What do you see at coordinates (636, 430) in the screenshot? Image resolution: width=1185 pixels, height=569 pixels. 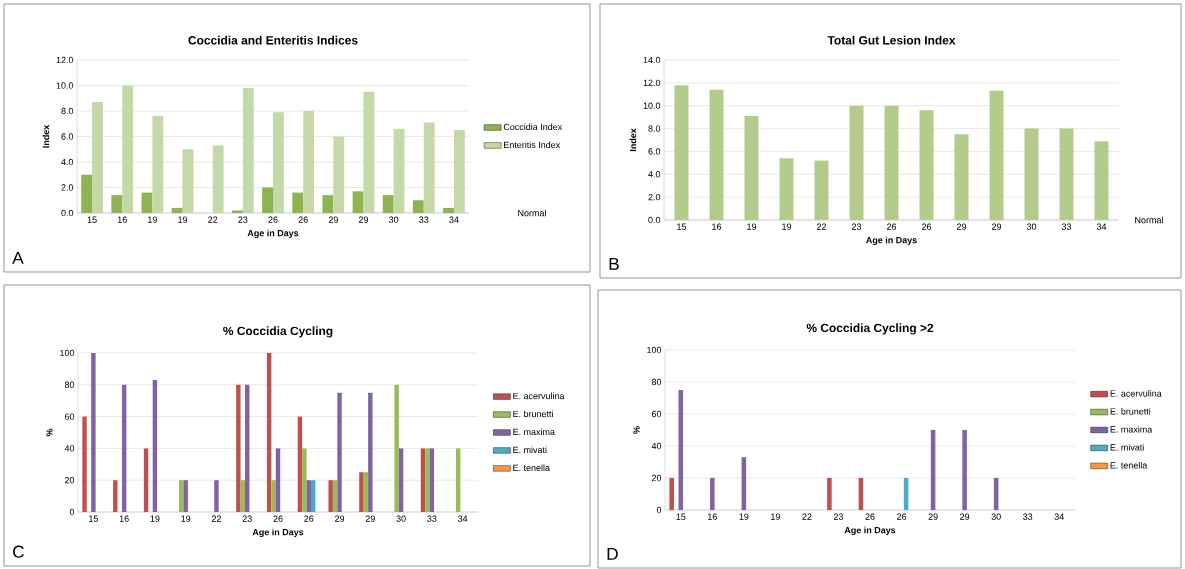 I see `y-axis-title: %` at bounding box center [636, 430].